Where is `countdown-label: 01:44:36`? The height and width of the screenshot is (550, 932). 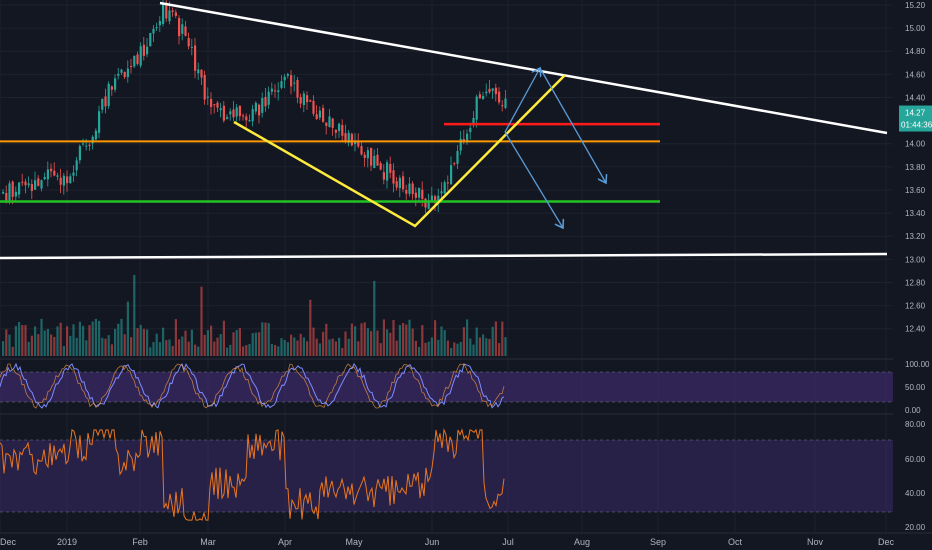 countdown-label: 01:44:36 is located at coordinates (916, 125).